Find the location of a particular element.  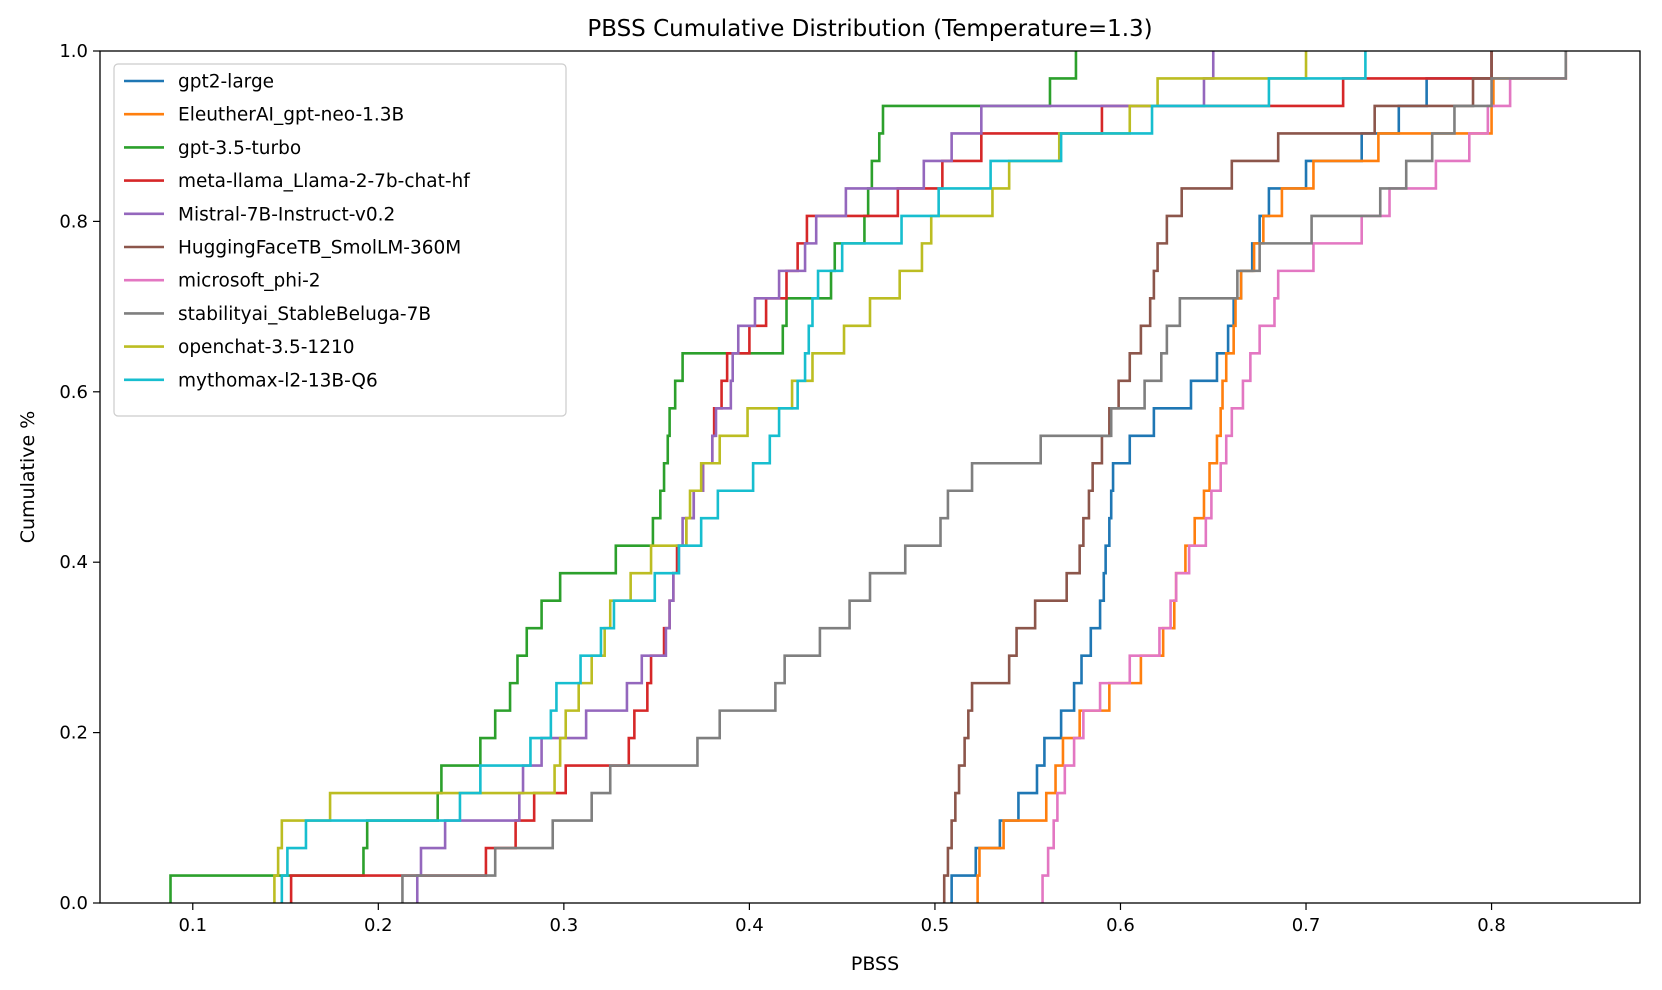

y-tick-label: 0.8 is located at coordinates (73, 221).